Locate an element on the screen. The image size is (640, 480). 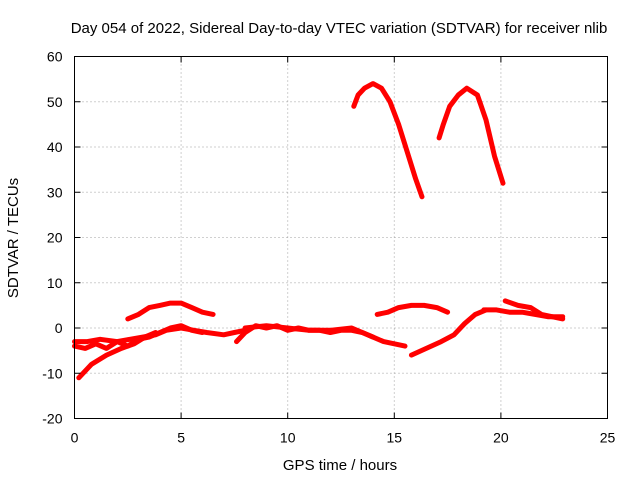
x-tick-label: 20 is located at coordinates (501, 438).